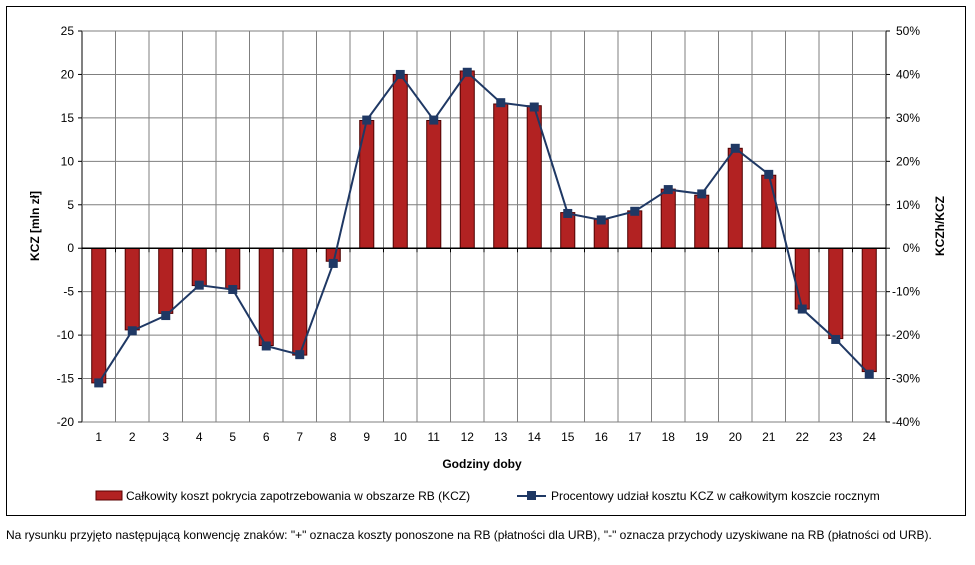 This screenshot has height=565, width=975. Describe the element at coordinates (132, 437) in the screenshot. I see `x-tick-label: 2` at that location.